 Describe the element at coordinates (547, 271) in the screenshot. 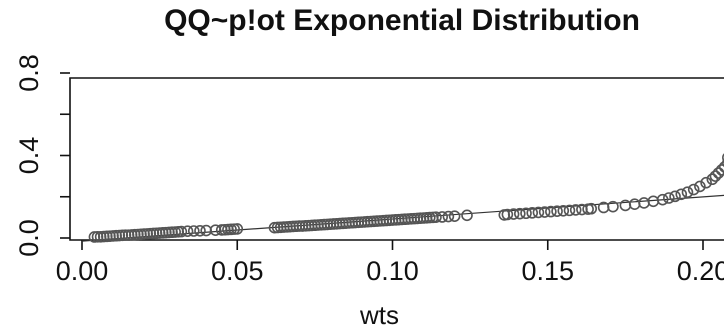

I see `x-tick-label: 0.15` at that location.